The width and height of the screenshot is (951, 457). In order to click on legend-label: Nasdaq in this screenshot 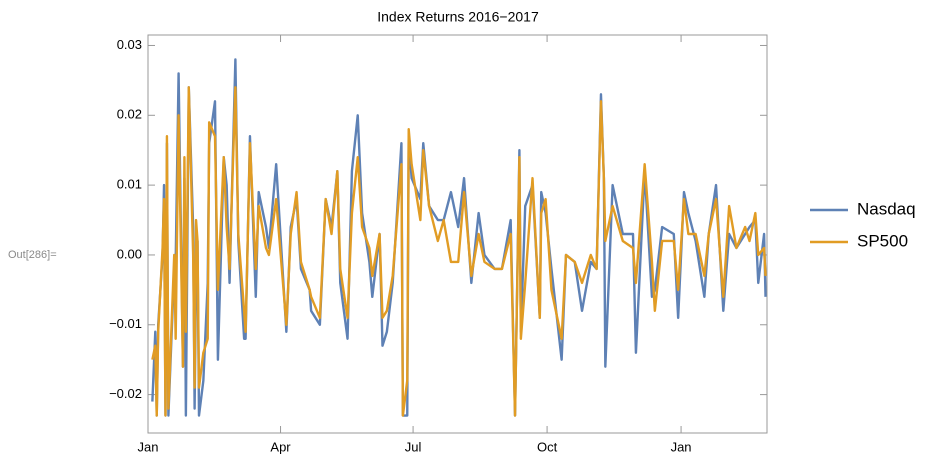, I will do `click(886, 208)`.